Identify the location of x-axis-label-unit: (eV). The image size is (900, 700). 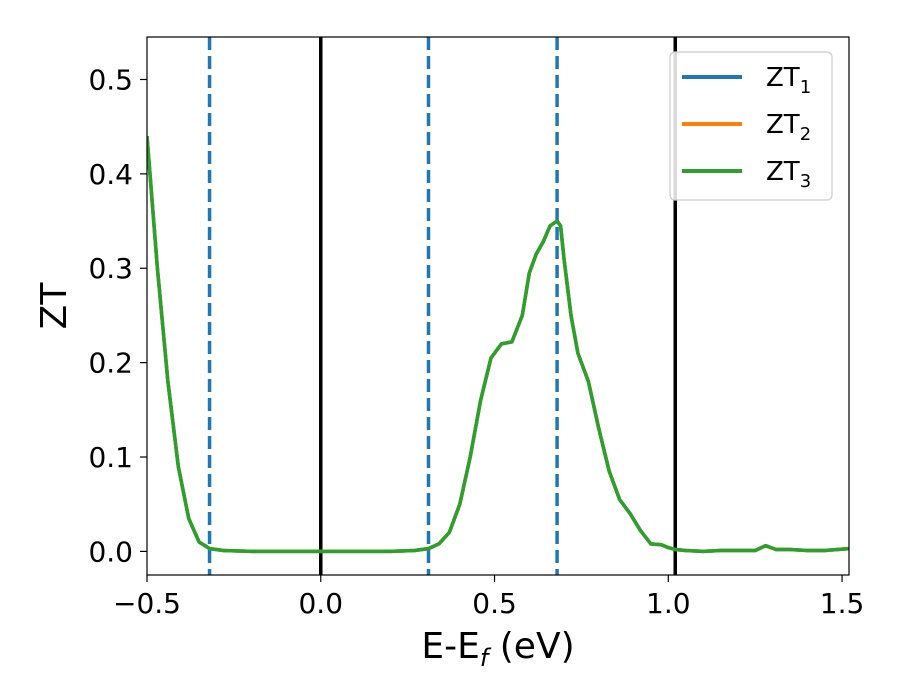
(531, 646).